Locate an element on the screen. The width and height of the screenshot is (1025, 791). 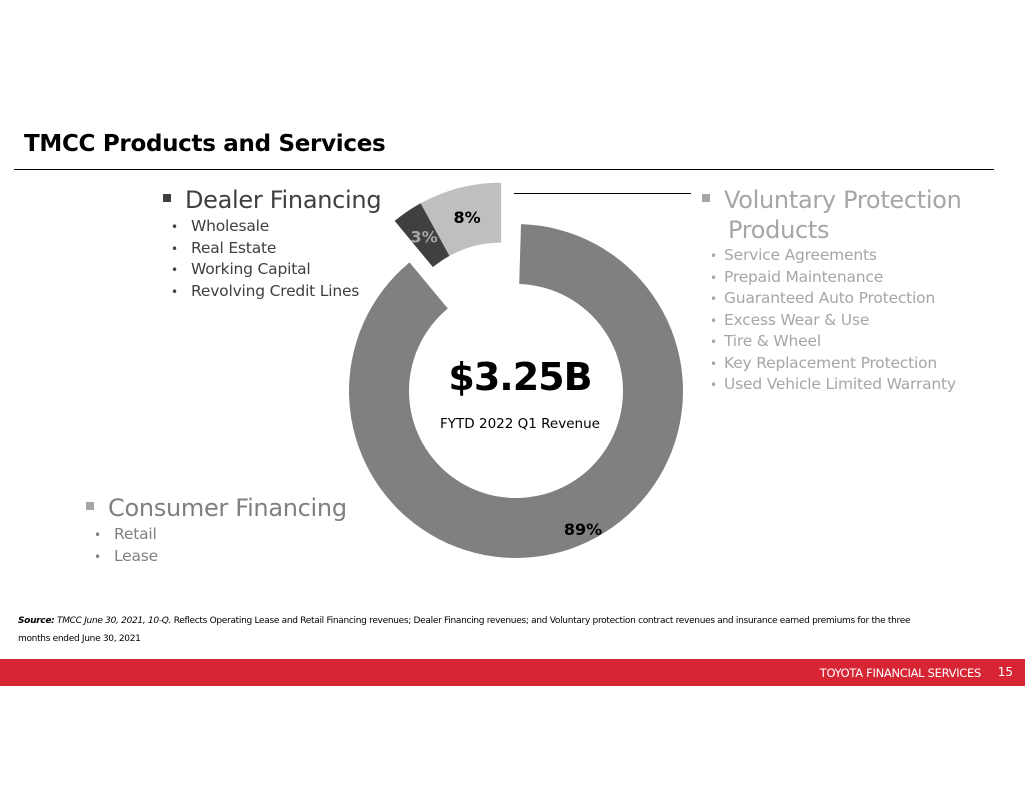
list-item: • Lease is located at coordinates (126, 555).